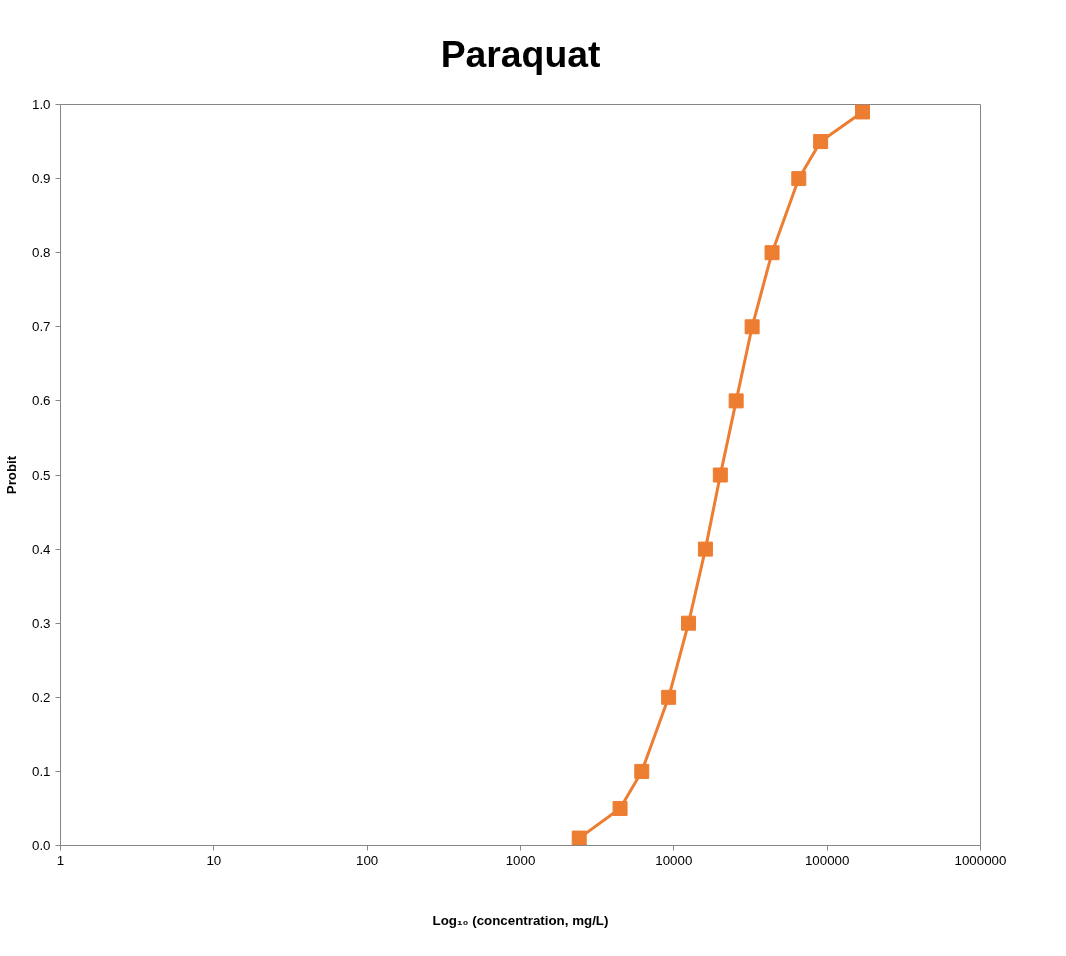  What do you see at coordinates (520, 860) in the screenshot?
I see `x-tick-label: 1000` at bounding box center [520, 860].